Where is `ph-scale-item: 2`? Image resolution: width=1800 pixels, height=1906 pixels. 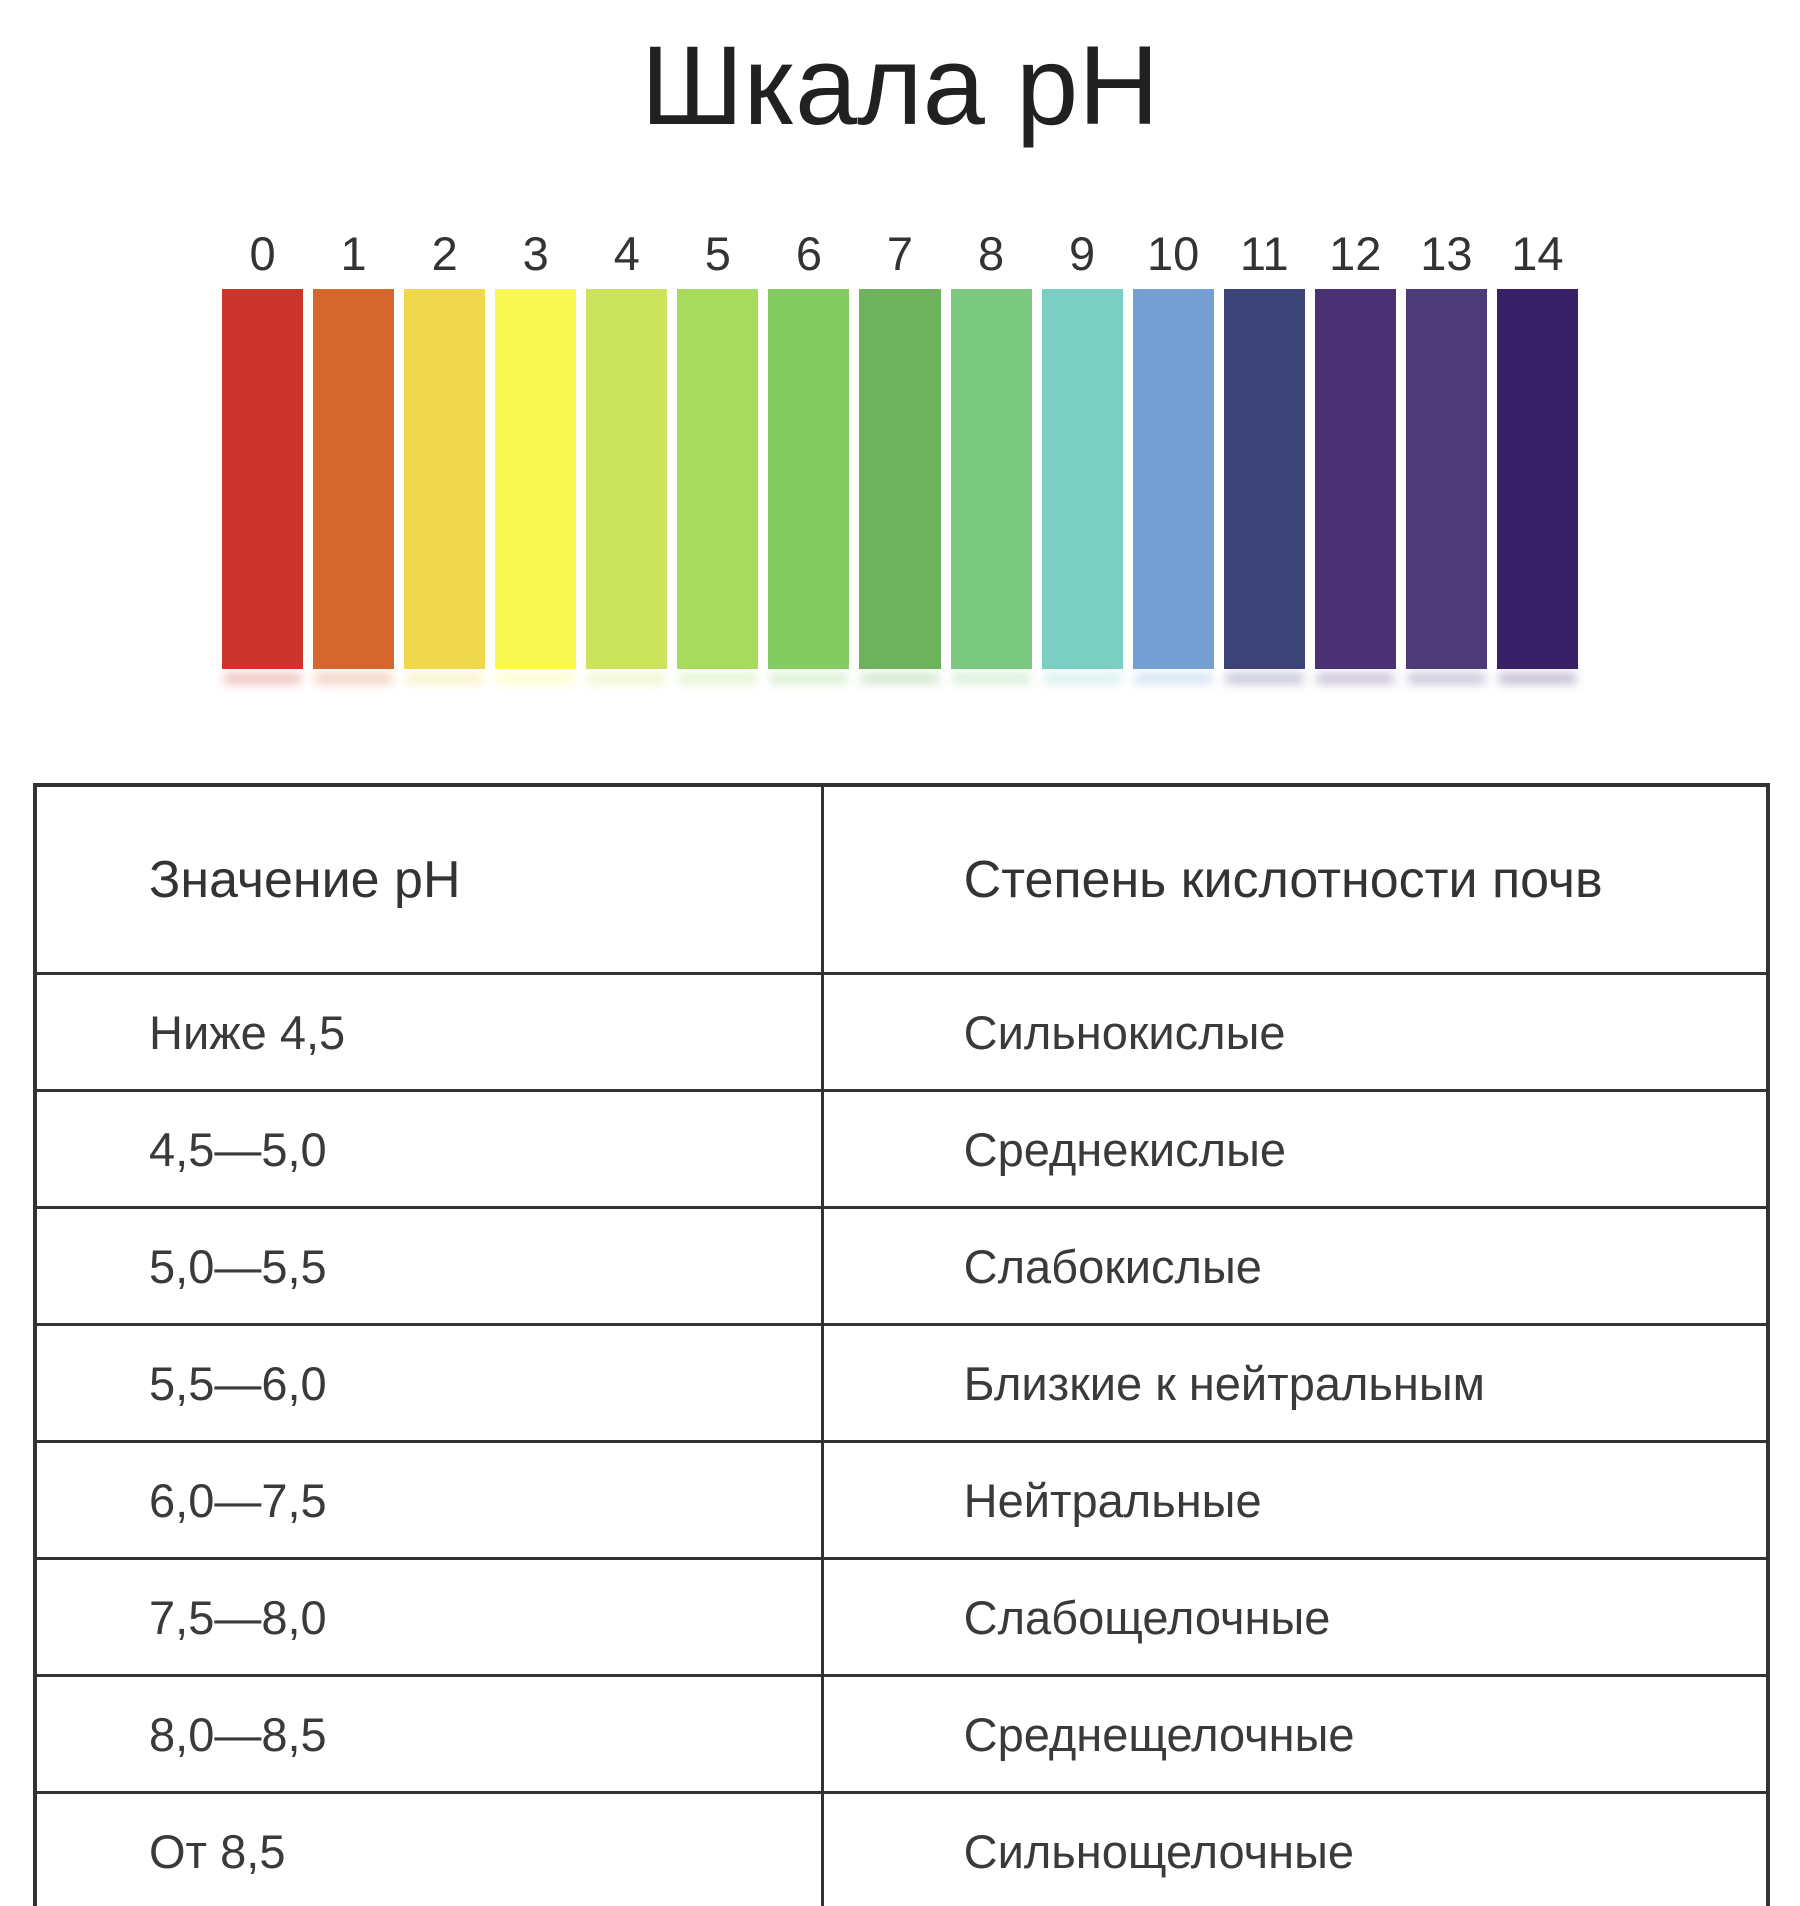 ph-scale-item: 2 is located at coordinates (445, 448).